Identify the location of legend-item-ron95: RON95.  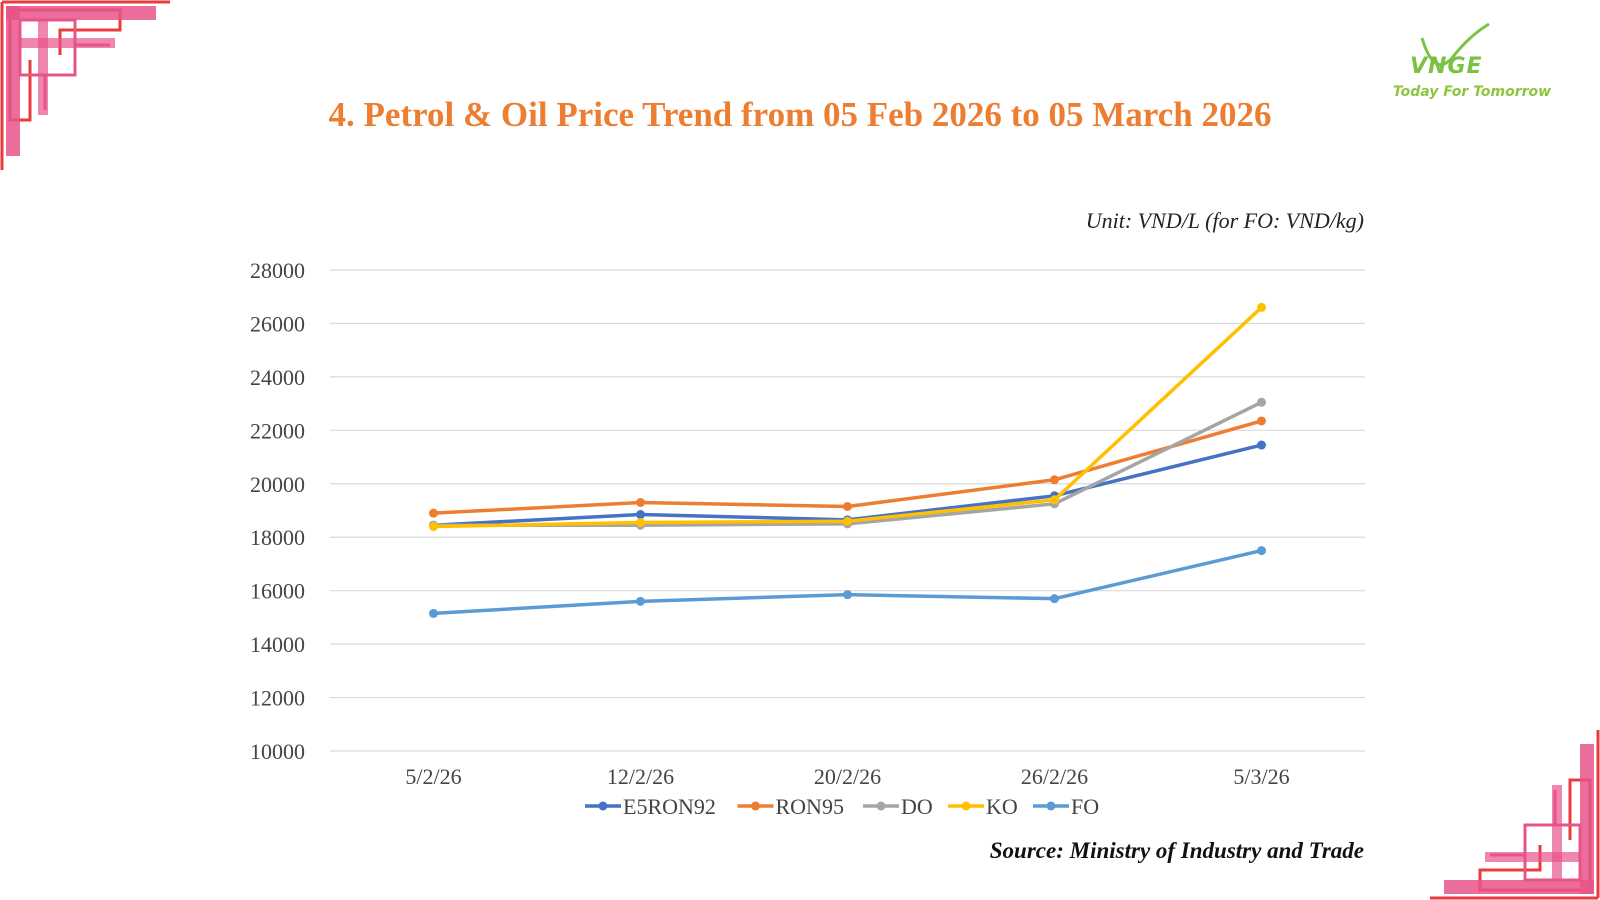
(790, 806).